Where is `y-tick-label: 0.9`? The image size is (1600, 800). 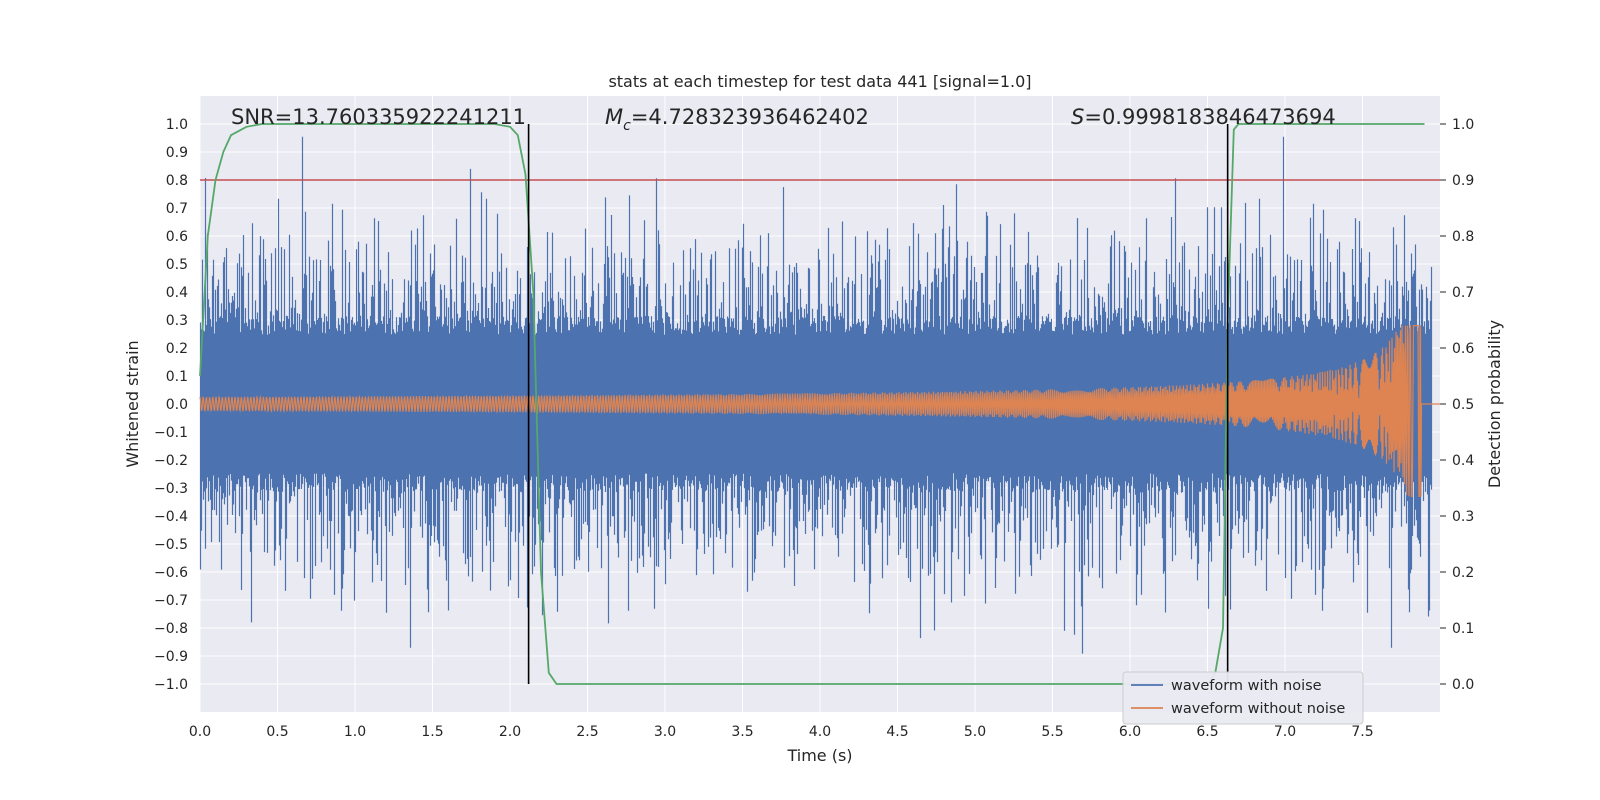 y-tick-label: 0.9 is located at coordinates (177, 153).